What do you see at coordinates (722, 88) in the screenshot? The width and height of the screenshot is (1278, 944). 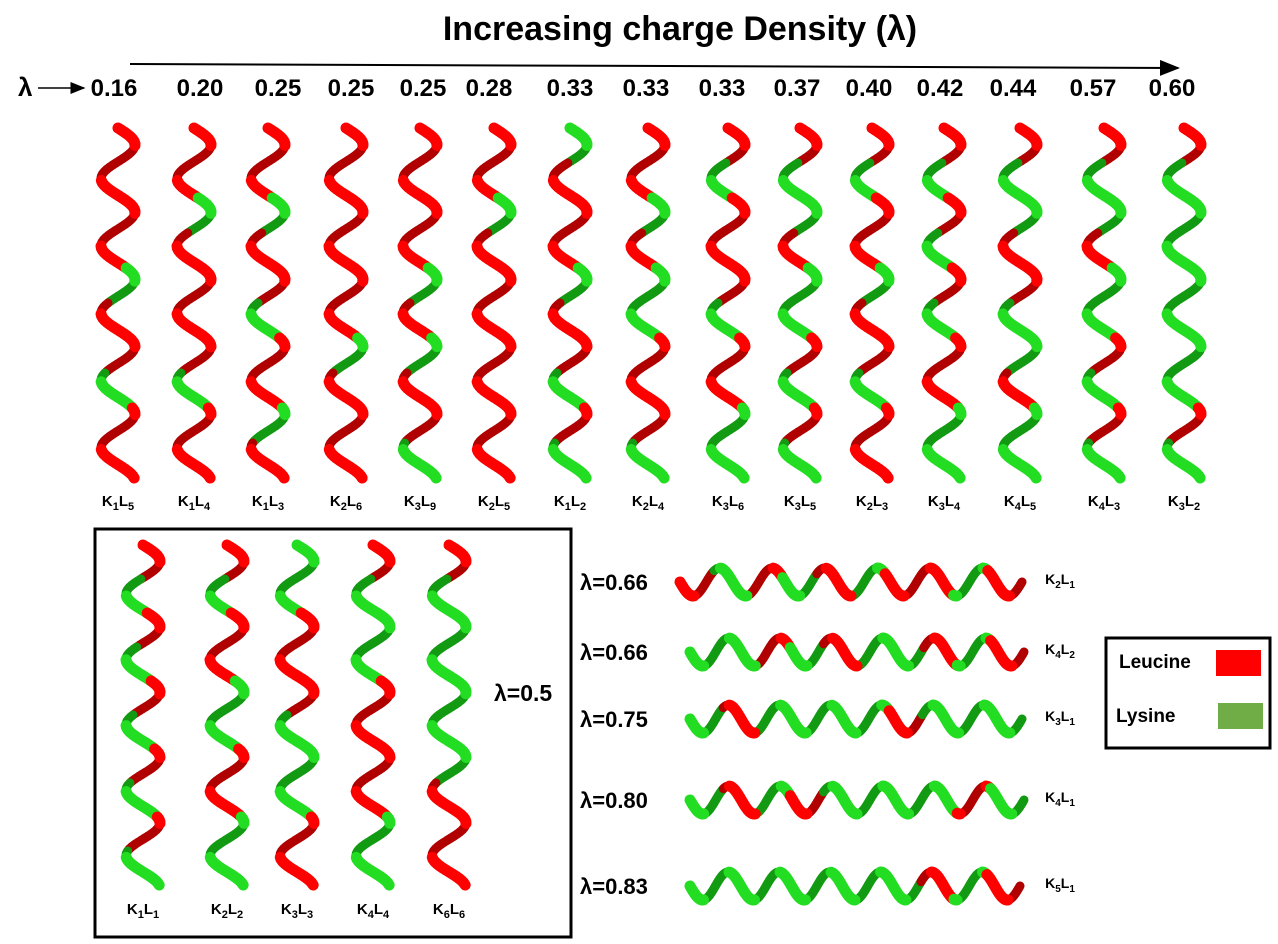 I see `top-lambda-8: 0.33` at bounding box center [722, 88].